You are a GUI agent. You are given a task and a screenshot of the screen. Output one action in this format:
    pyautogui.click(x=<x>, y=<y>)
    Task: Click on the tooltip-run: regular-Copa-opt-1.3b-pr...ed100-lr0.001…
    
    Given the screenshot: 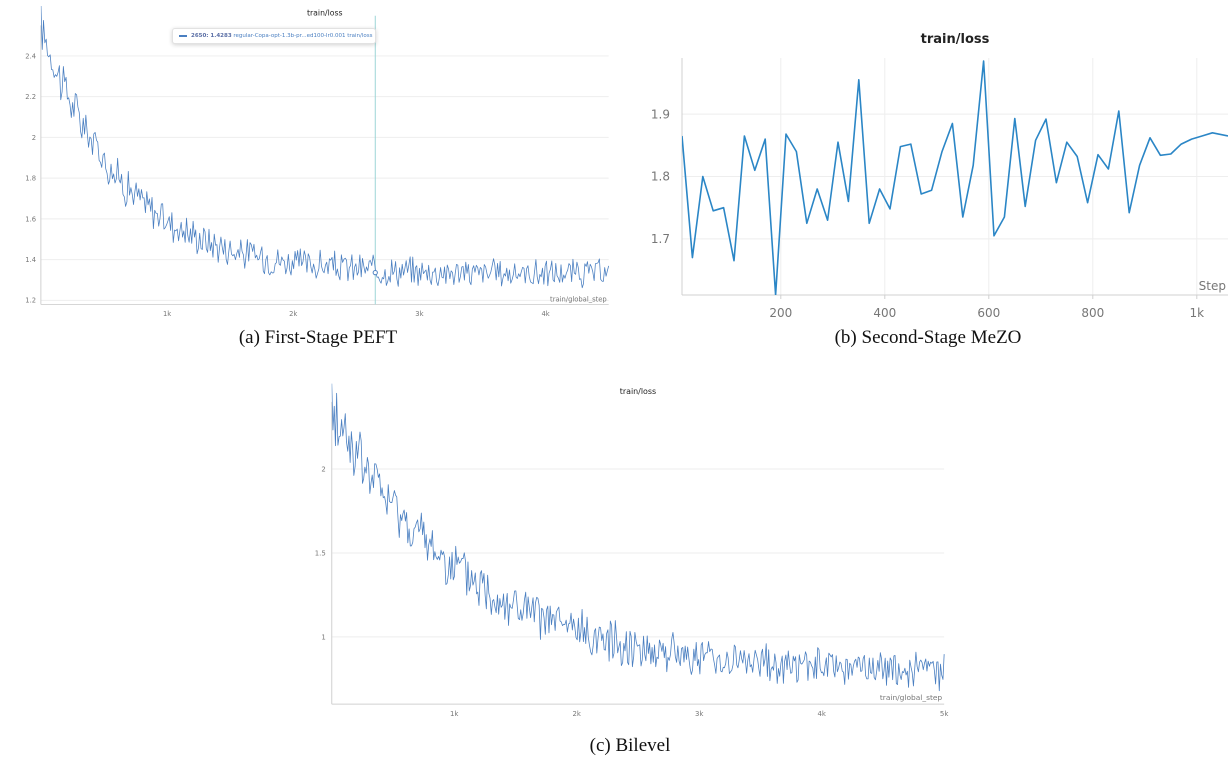 What is the action you would take?
    pyautogui.click(x=303, y=36)
    